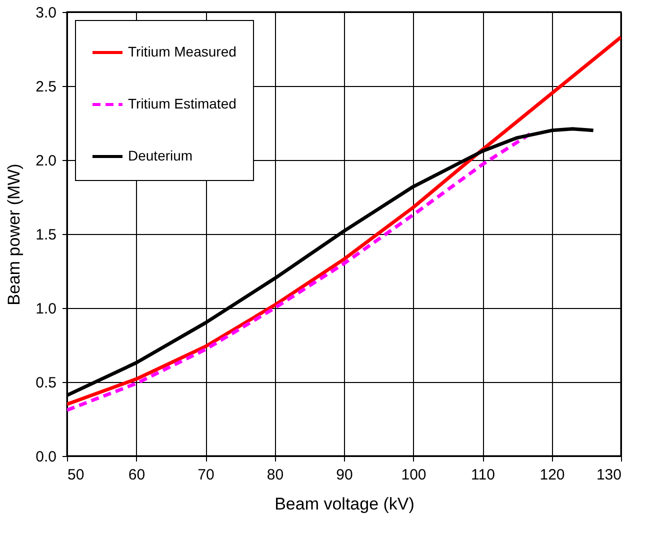 The height and width of the screenshot is (539, 667). What do you see at coordinates (46, 235) in the screenshot?
I see `y-tick-label: 1.5` at bounding box center [46, 235].